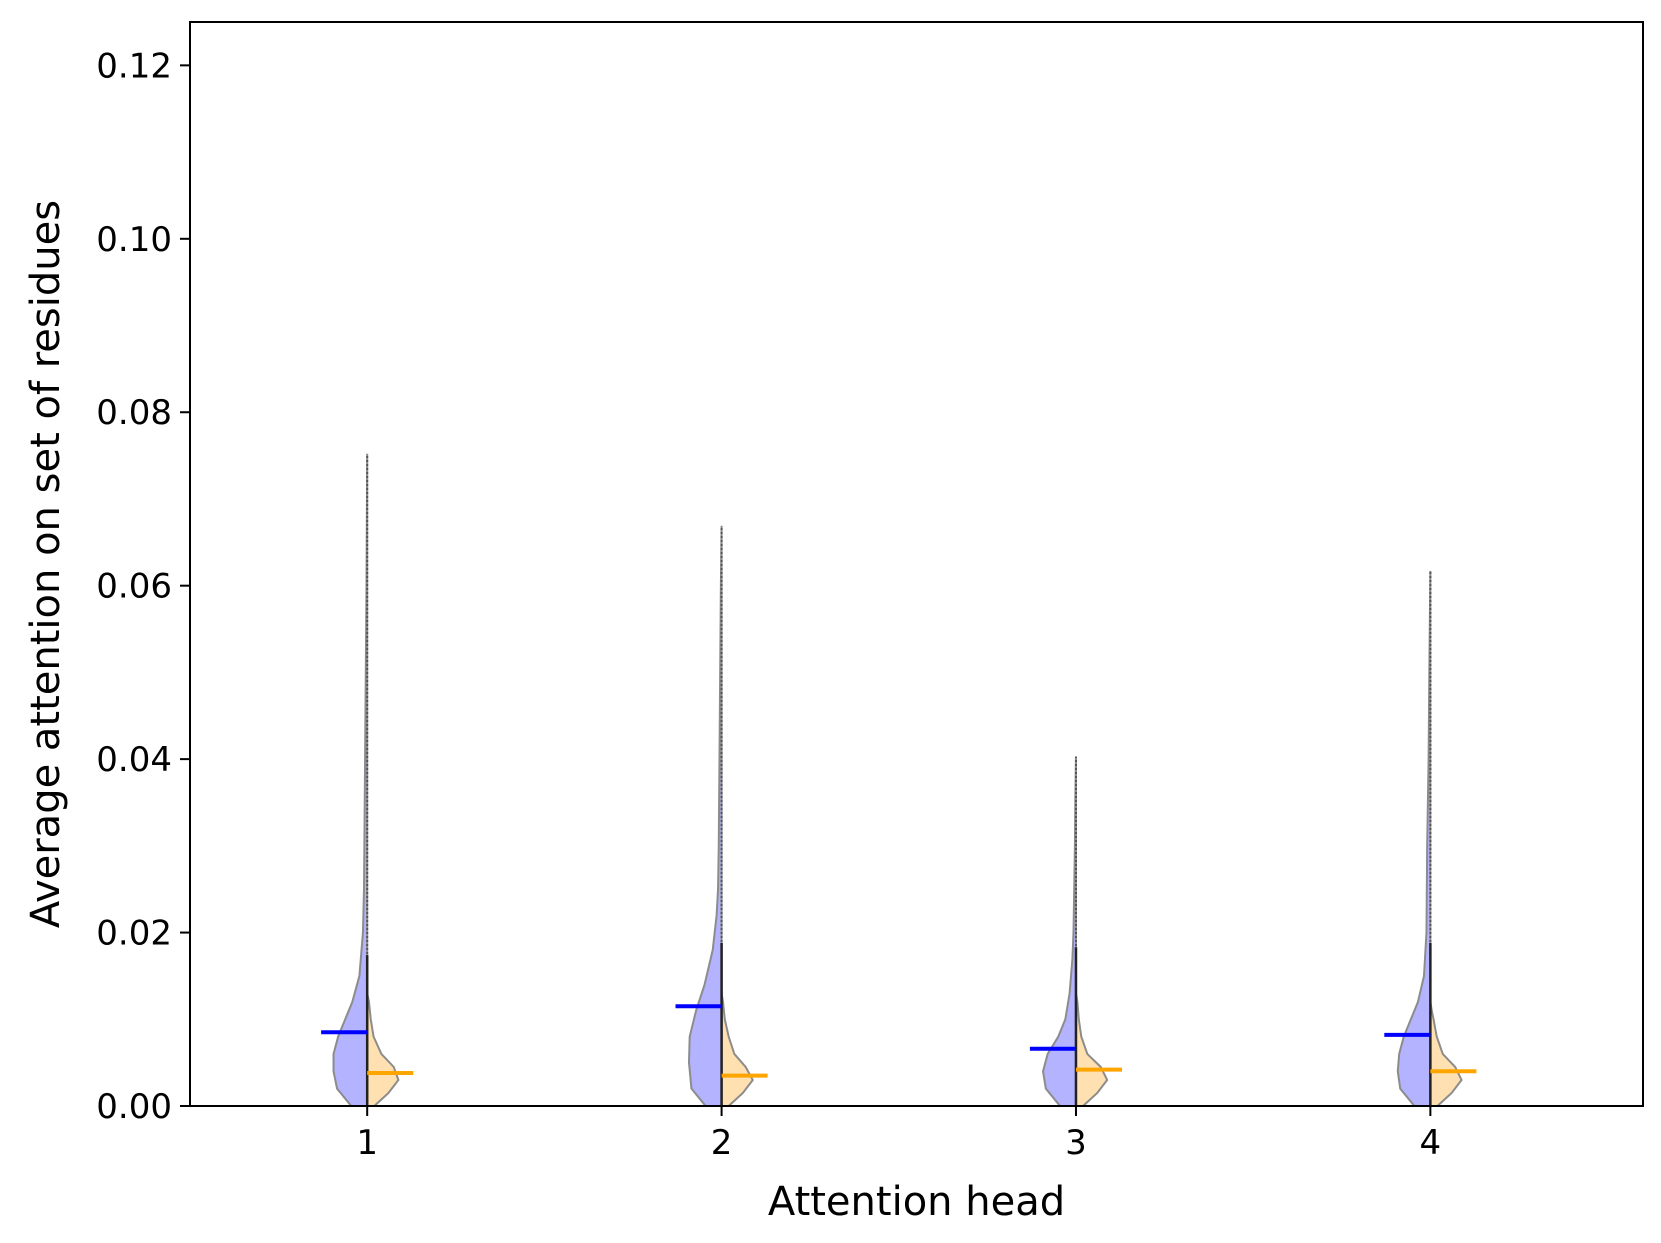 The height and width of the screenshot is (1243, 1661). Describe the element at coordinates (898, 1134) in the screenshot. I see `x-axis: 1 2 3 4` at that location.